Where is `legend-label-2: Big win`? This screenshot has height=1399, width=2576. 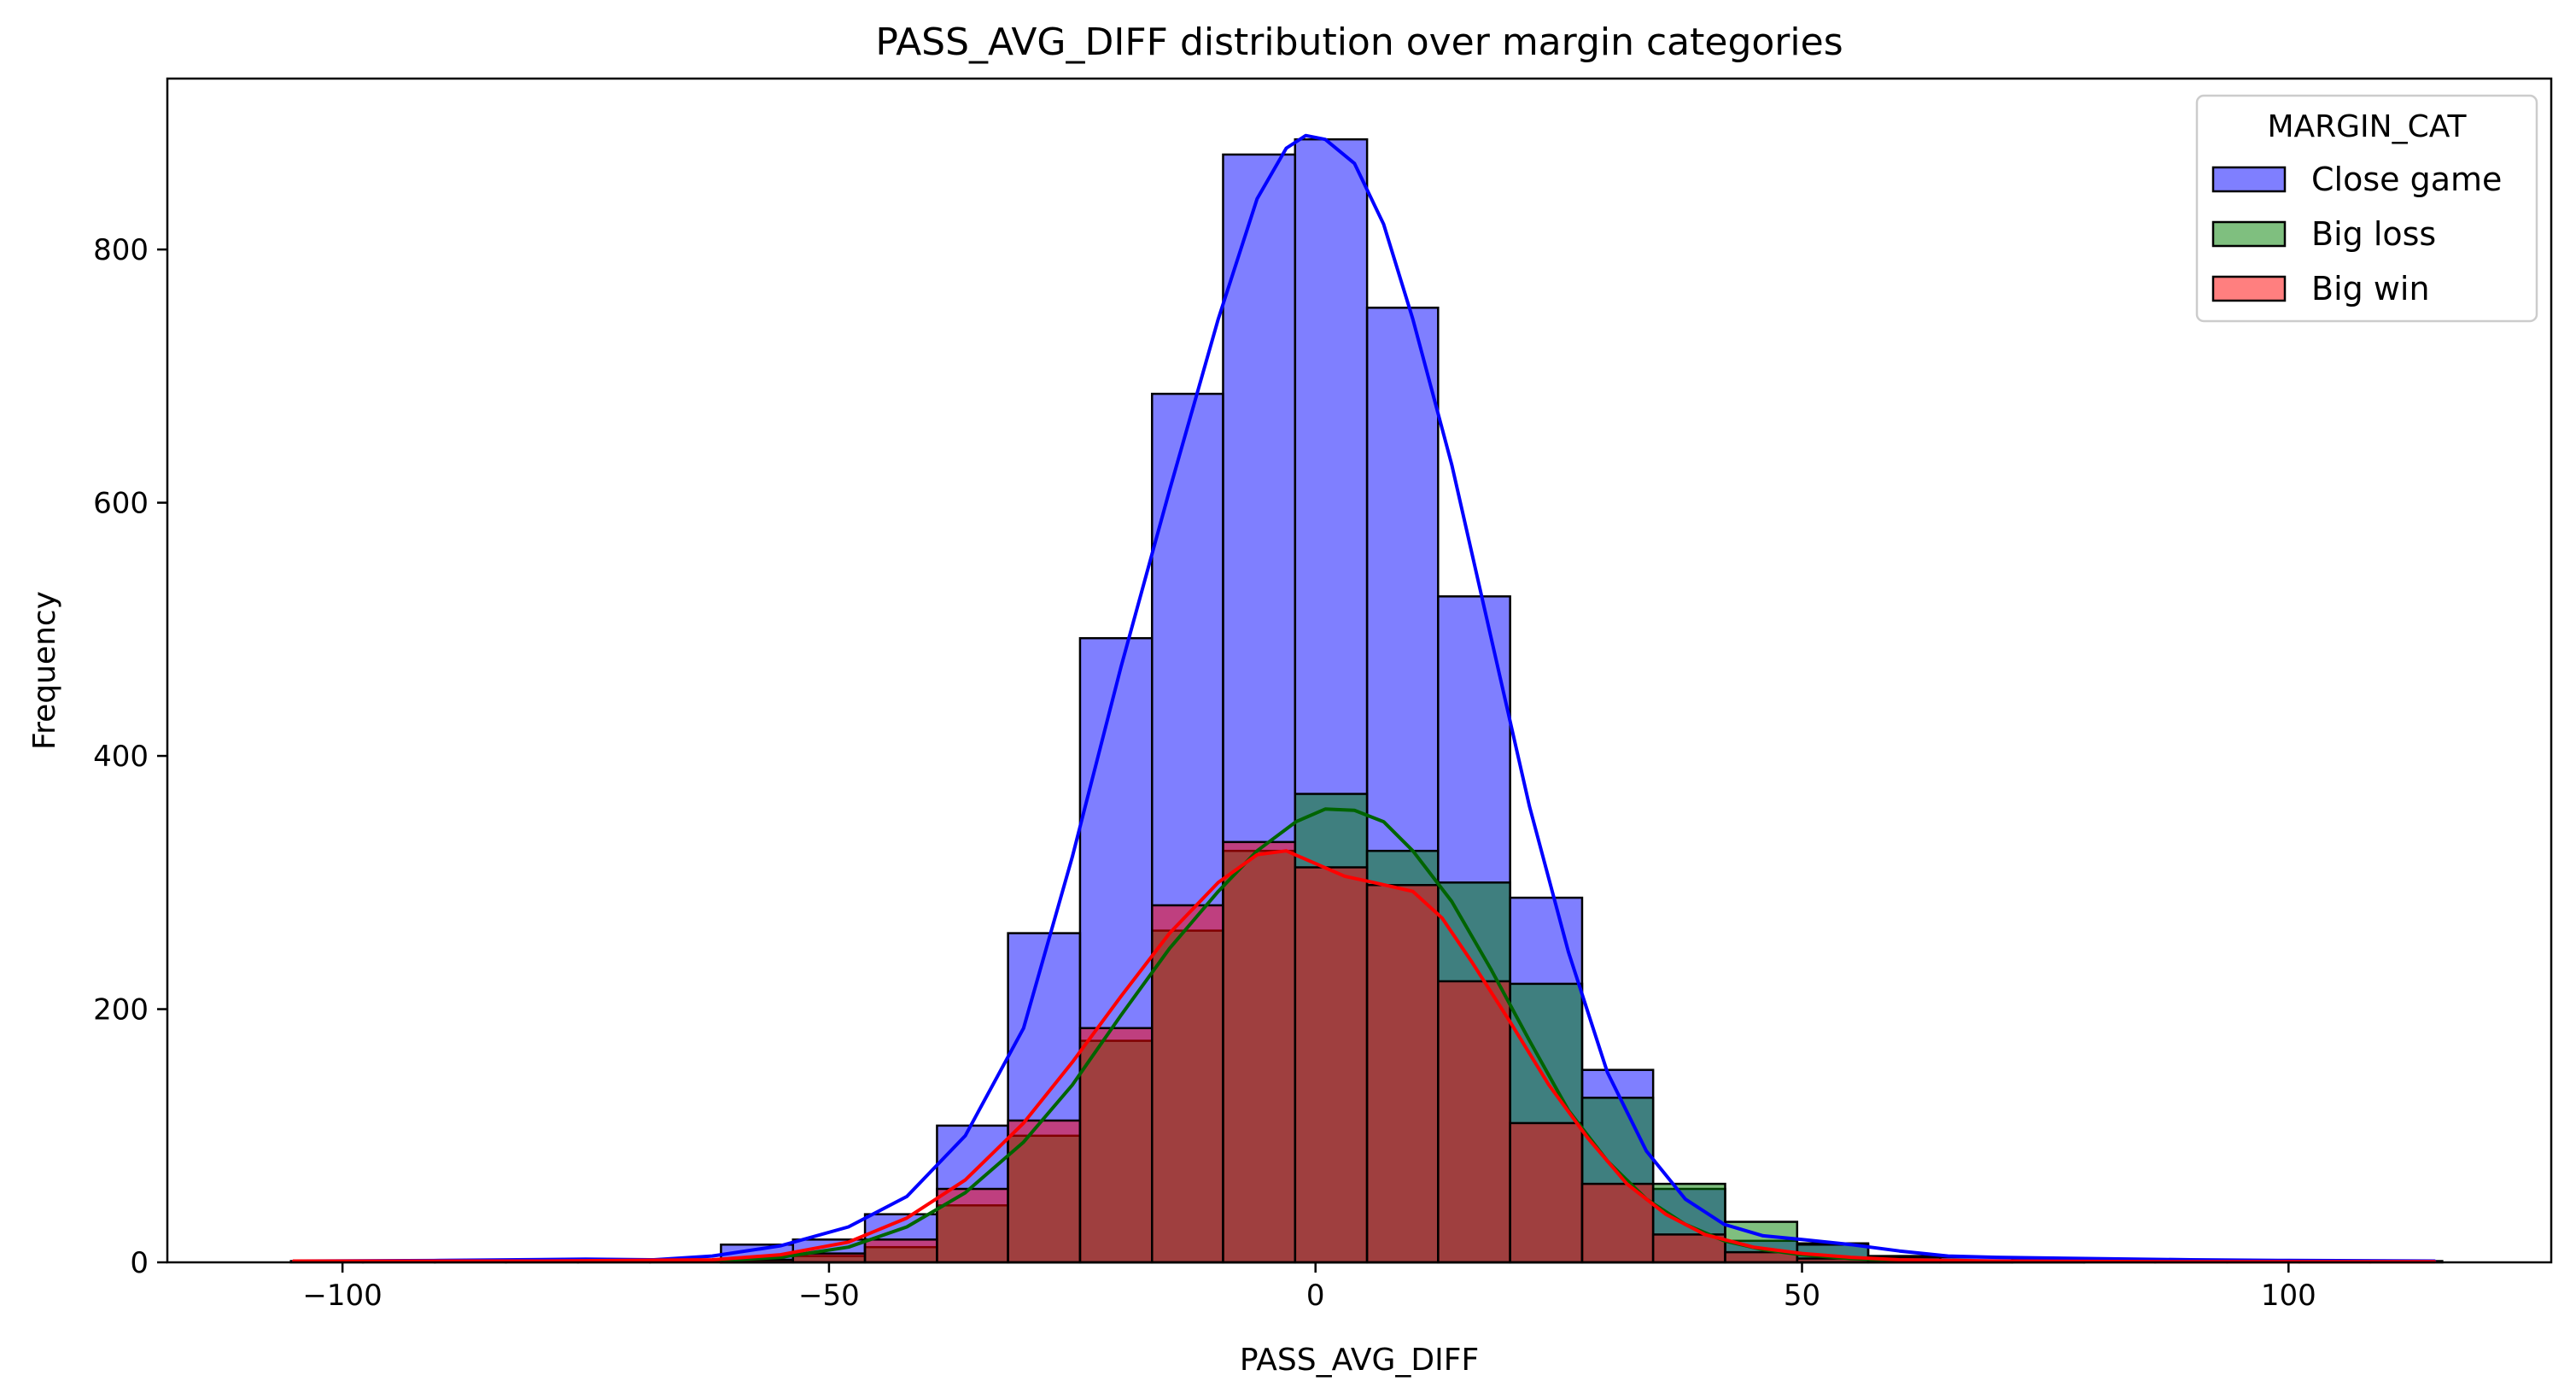 legend-label-2: Big win is located at coordinates (2370, 288).